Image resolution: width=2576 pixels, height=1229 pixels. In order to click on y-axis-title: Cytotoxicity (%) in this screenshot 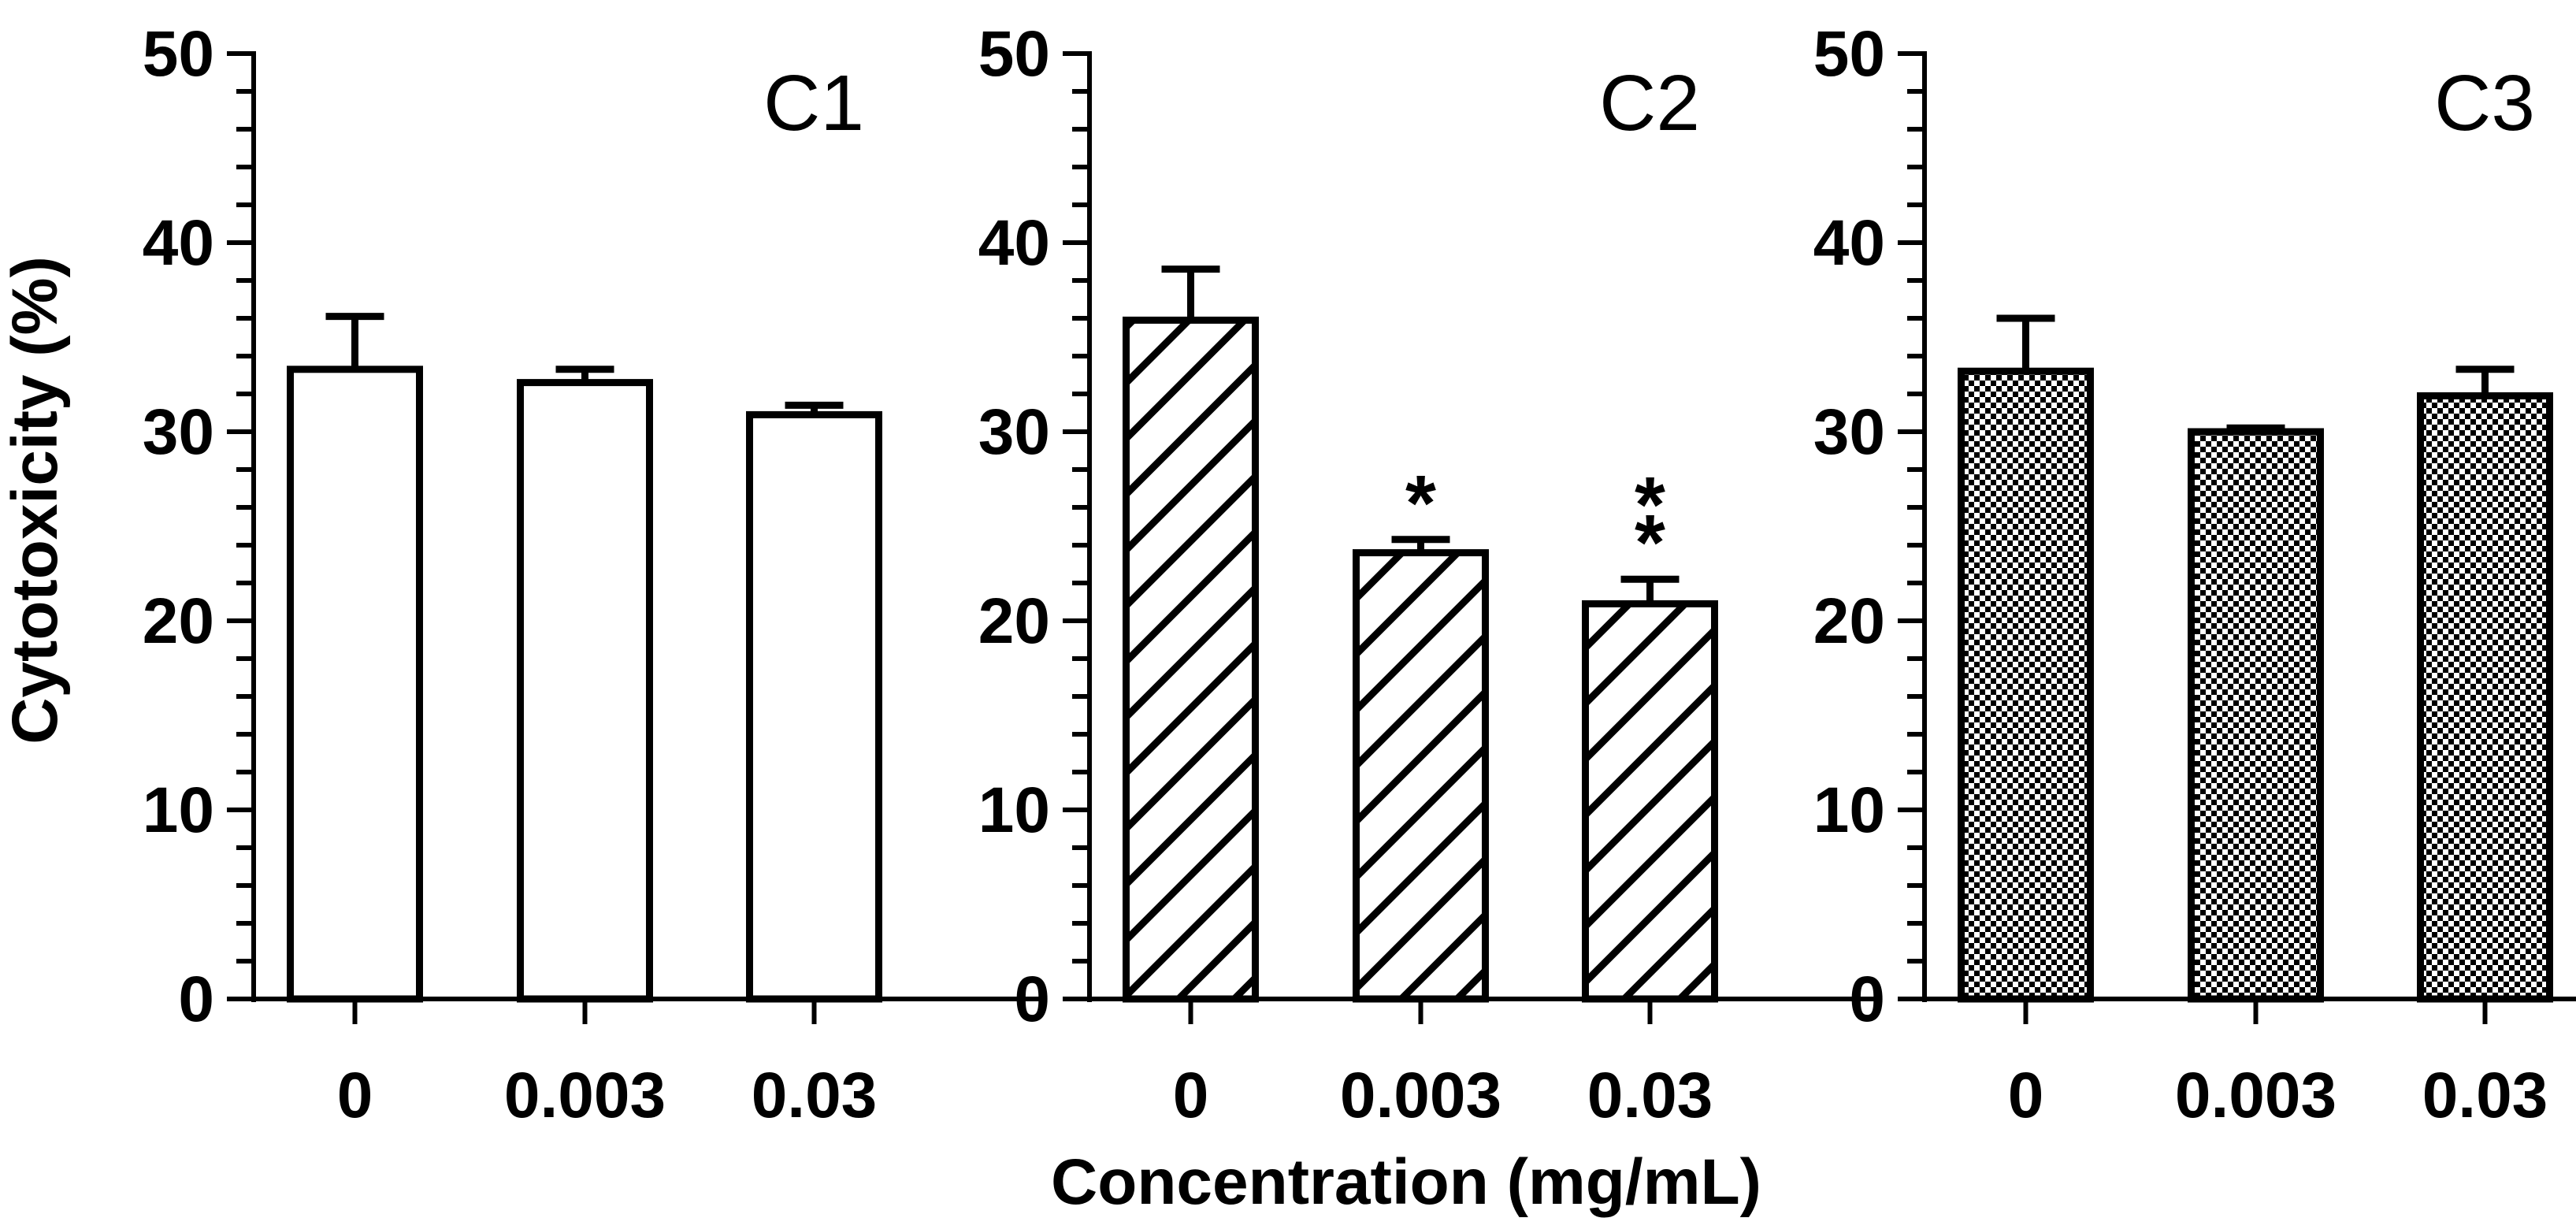, I will do `click(35, 500)`.